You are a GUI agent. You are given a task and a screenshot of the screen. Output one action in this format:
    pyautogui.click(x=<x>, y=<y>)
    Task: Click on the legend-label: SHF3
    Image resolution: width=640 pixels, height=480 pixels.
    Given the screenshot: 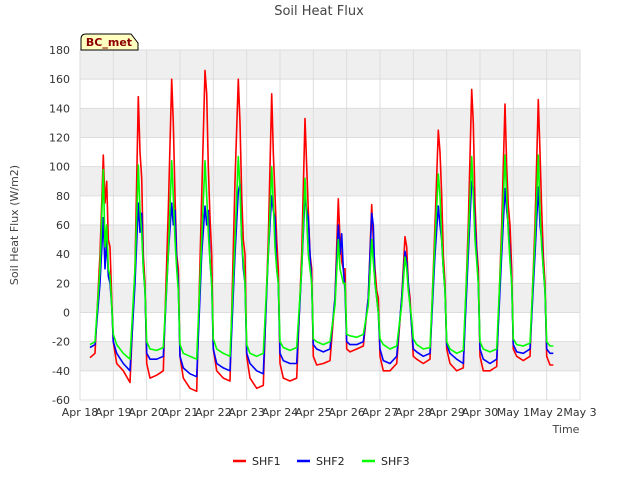 What is the action you would take?
    pyautogui.click(x=395, y=461)
    